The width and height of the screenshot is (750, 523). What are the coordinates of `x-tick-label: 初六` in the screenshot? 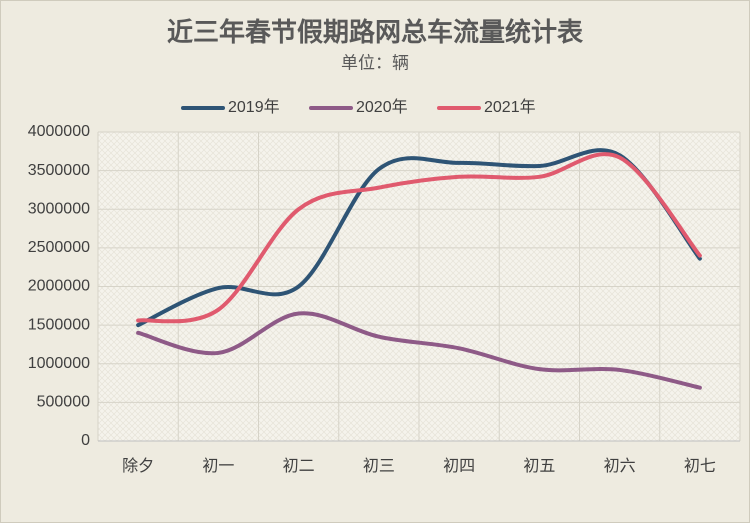 It's located at (620, 466).